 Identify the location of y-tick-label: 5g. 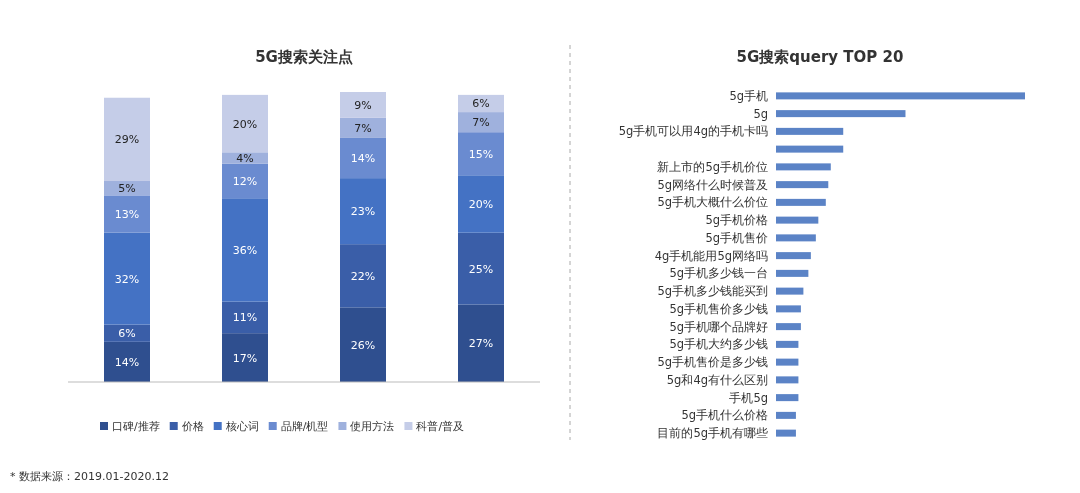
(760, 113).